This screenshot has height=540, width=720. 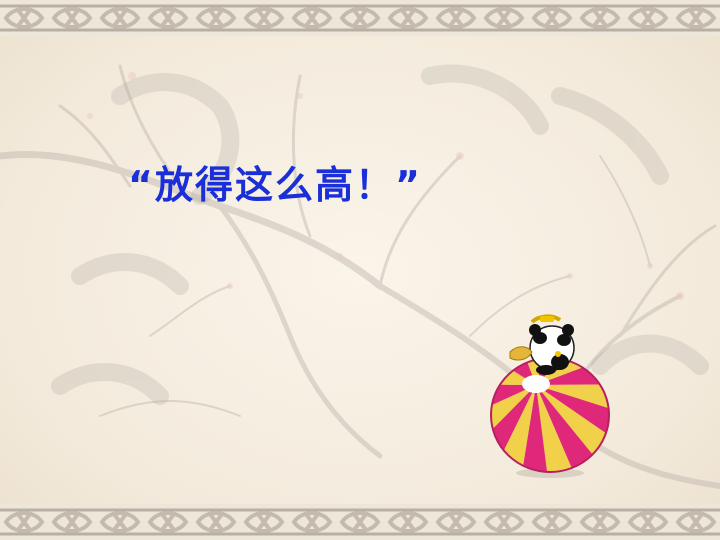 I want to click on panda, so click(x=542, y=344).